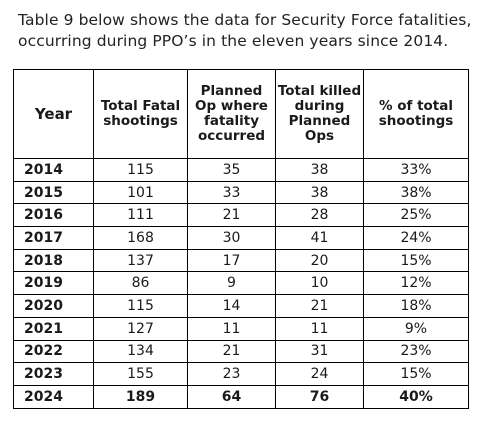 Image resolution: width=478 pixels, height=432 pixels. I want to click on cell-year: 2016, so click(53, 215).